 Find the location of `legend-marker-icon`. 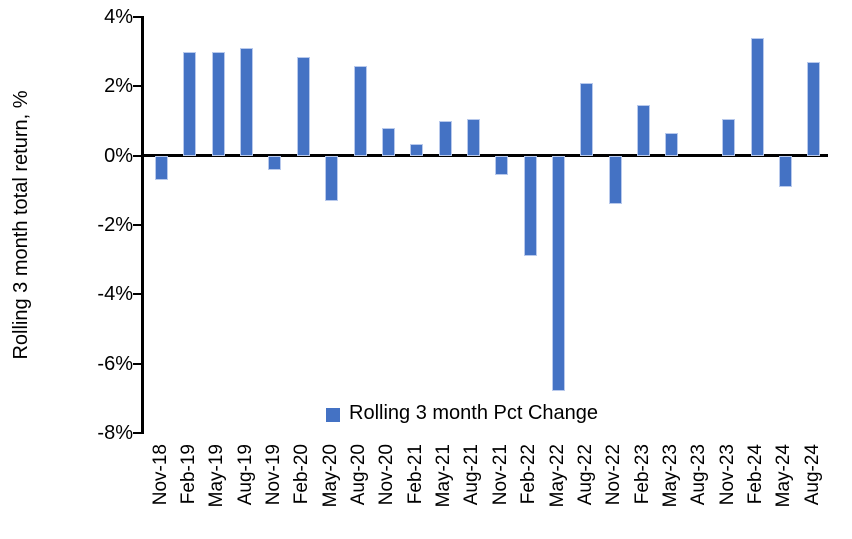

legend-marker-icon is located at coordinates (333, 414).